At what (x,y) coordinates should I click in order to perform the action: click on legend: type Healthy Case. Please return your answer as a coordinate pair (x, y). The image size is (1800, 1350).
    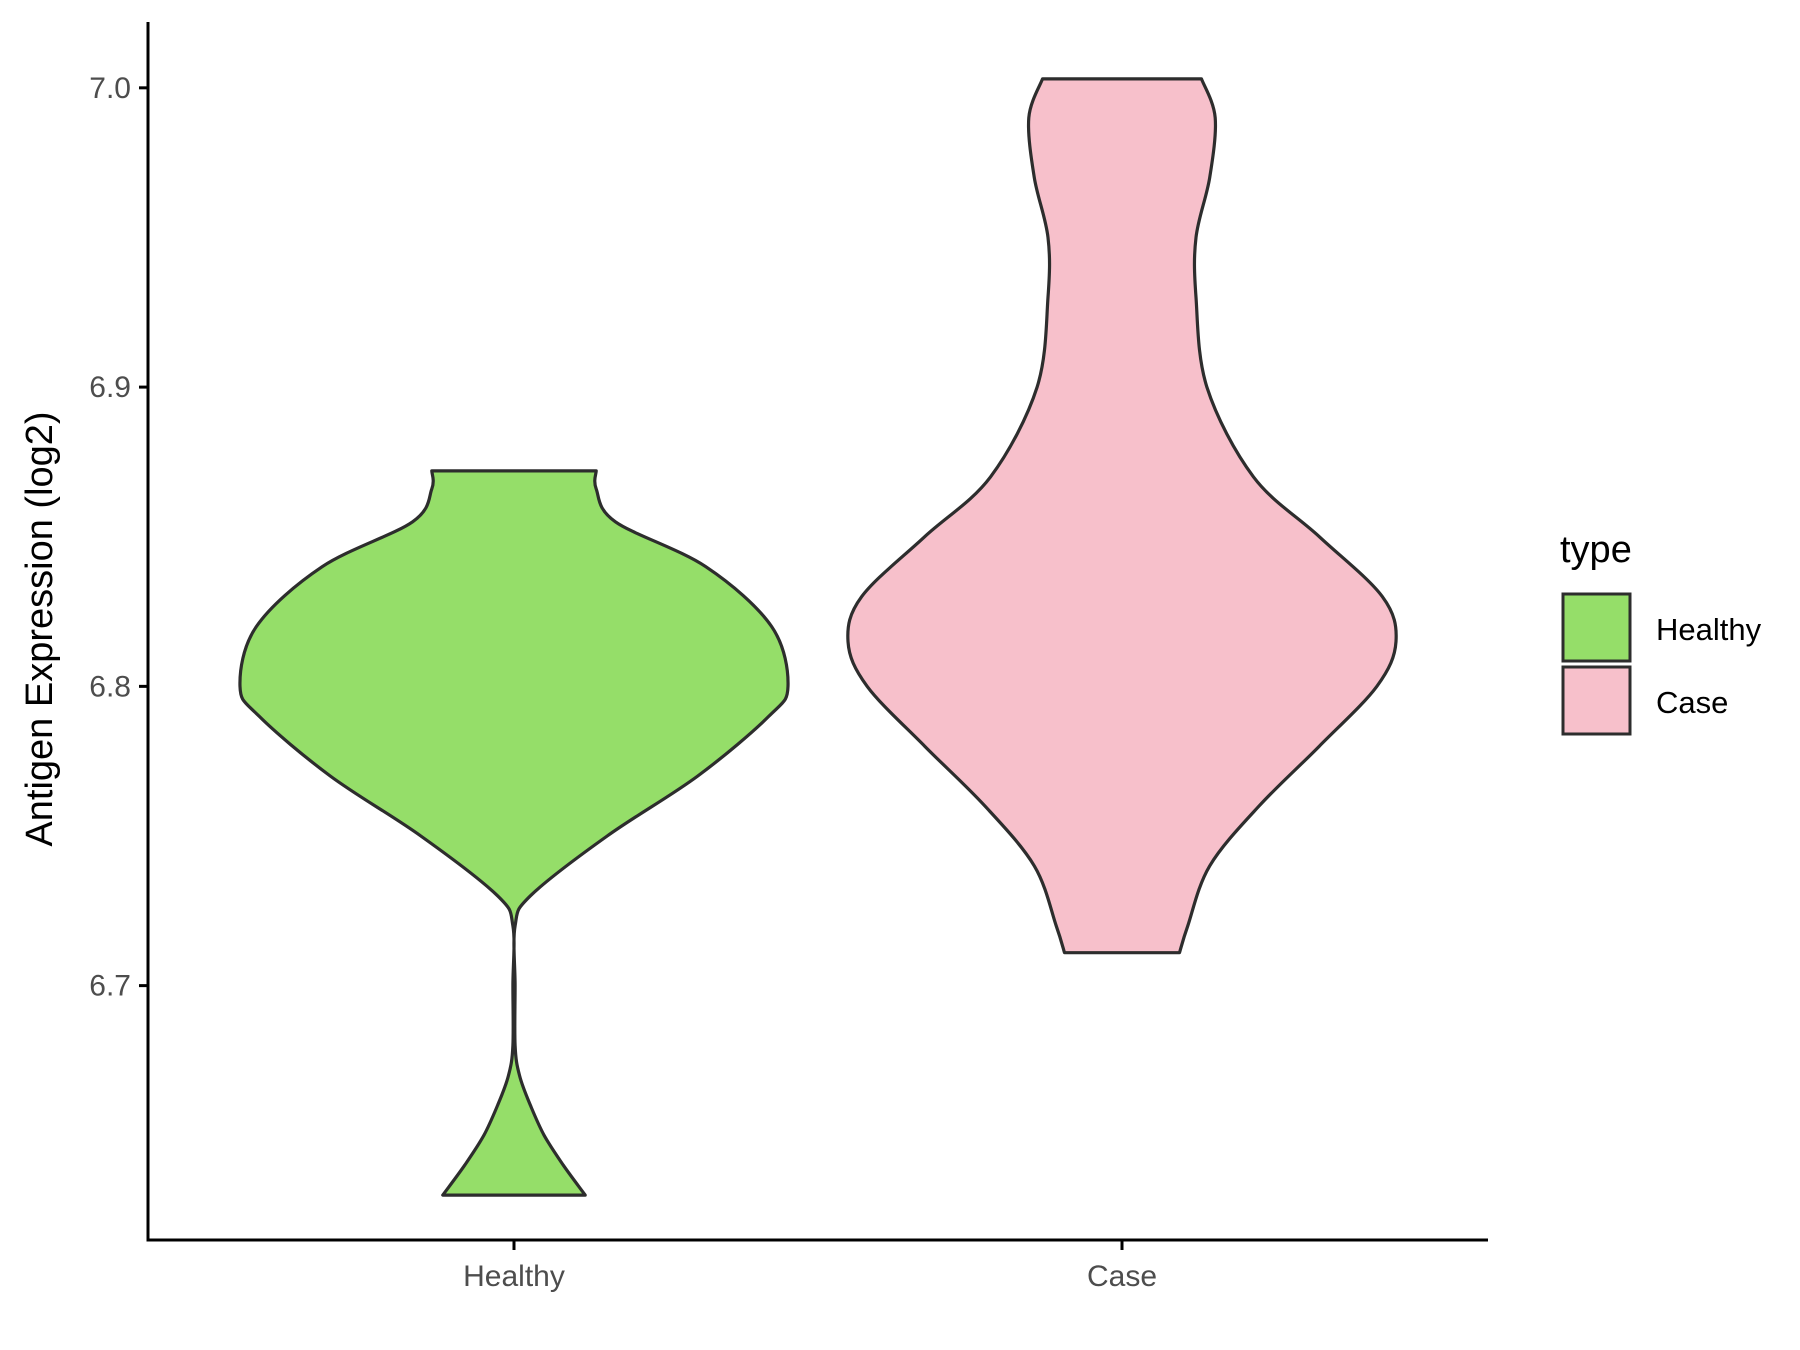
    Looking at the image, I should click on (1661, 632).